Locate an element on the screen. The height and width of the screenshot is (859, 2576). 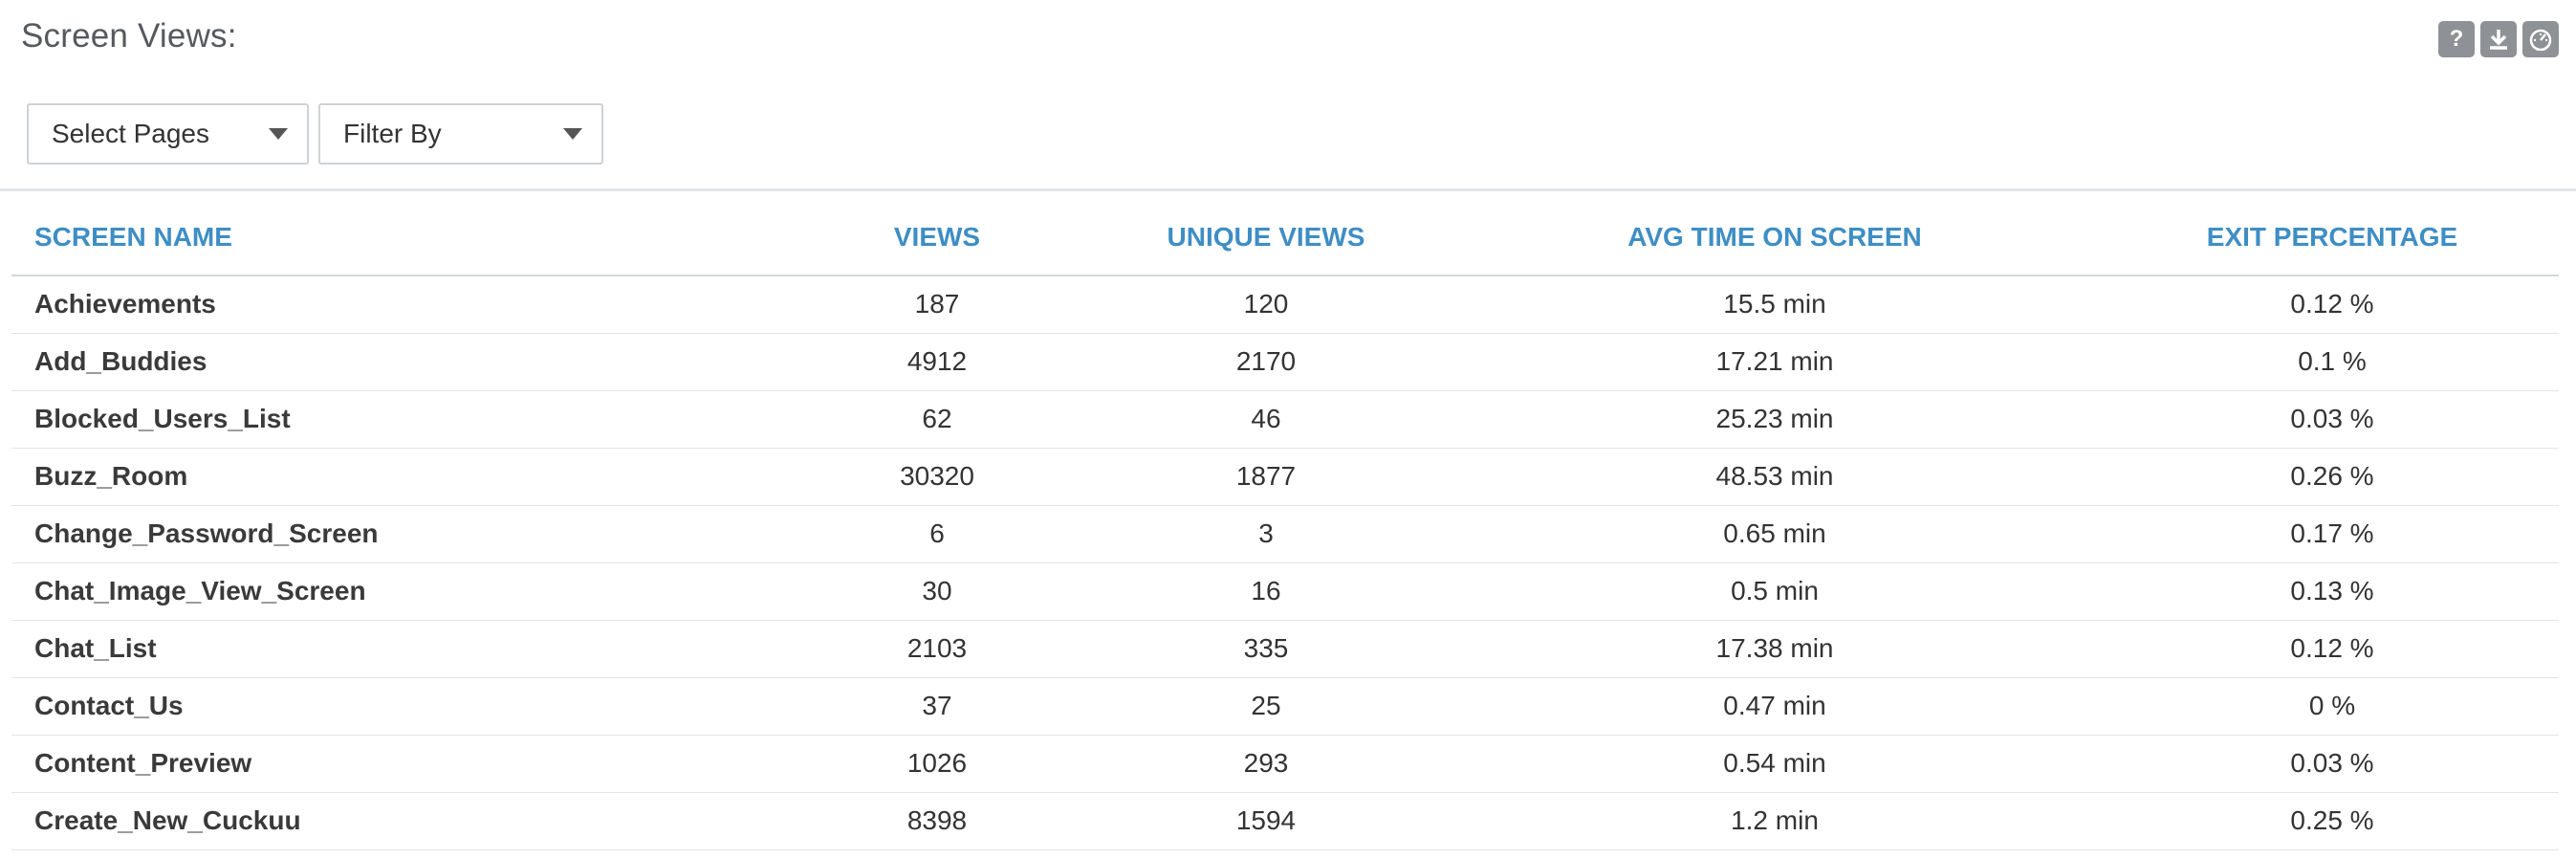
cell-views: 30 is located at coordinates (937, 591).